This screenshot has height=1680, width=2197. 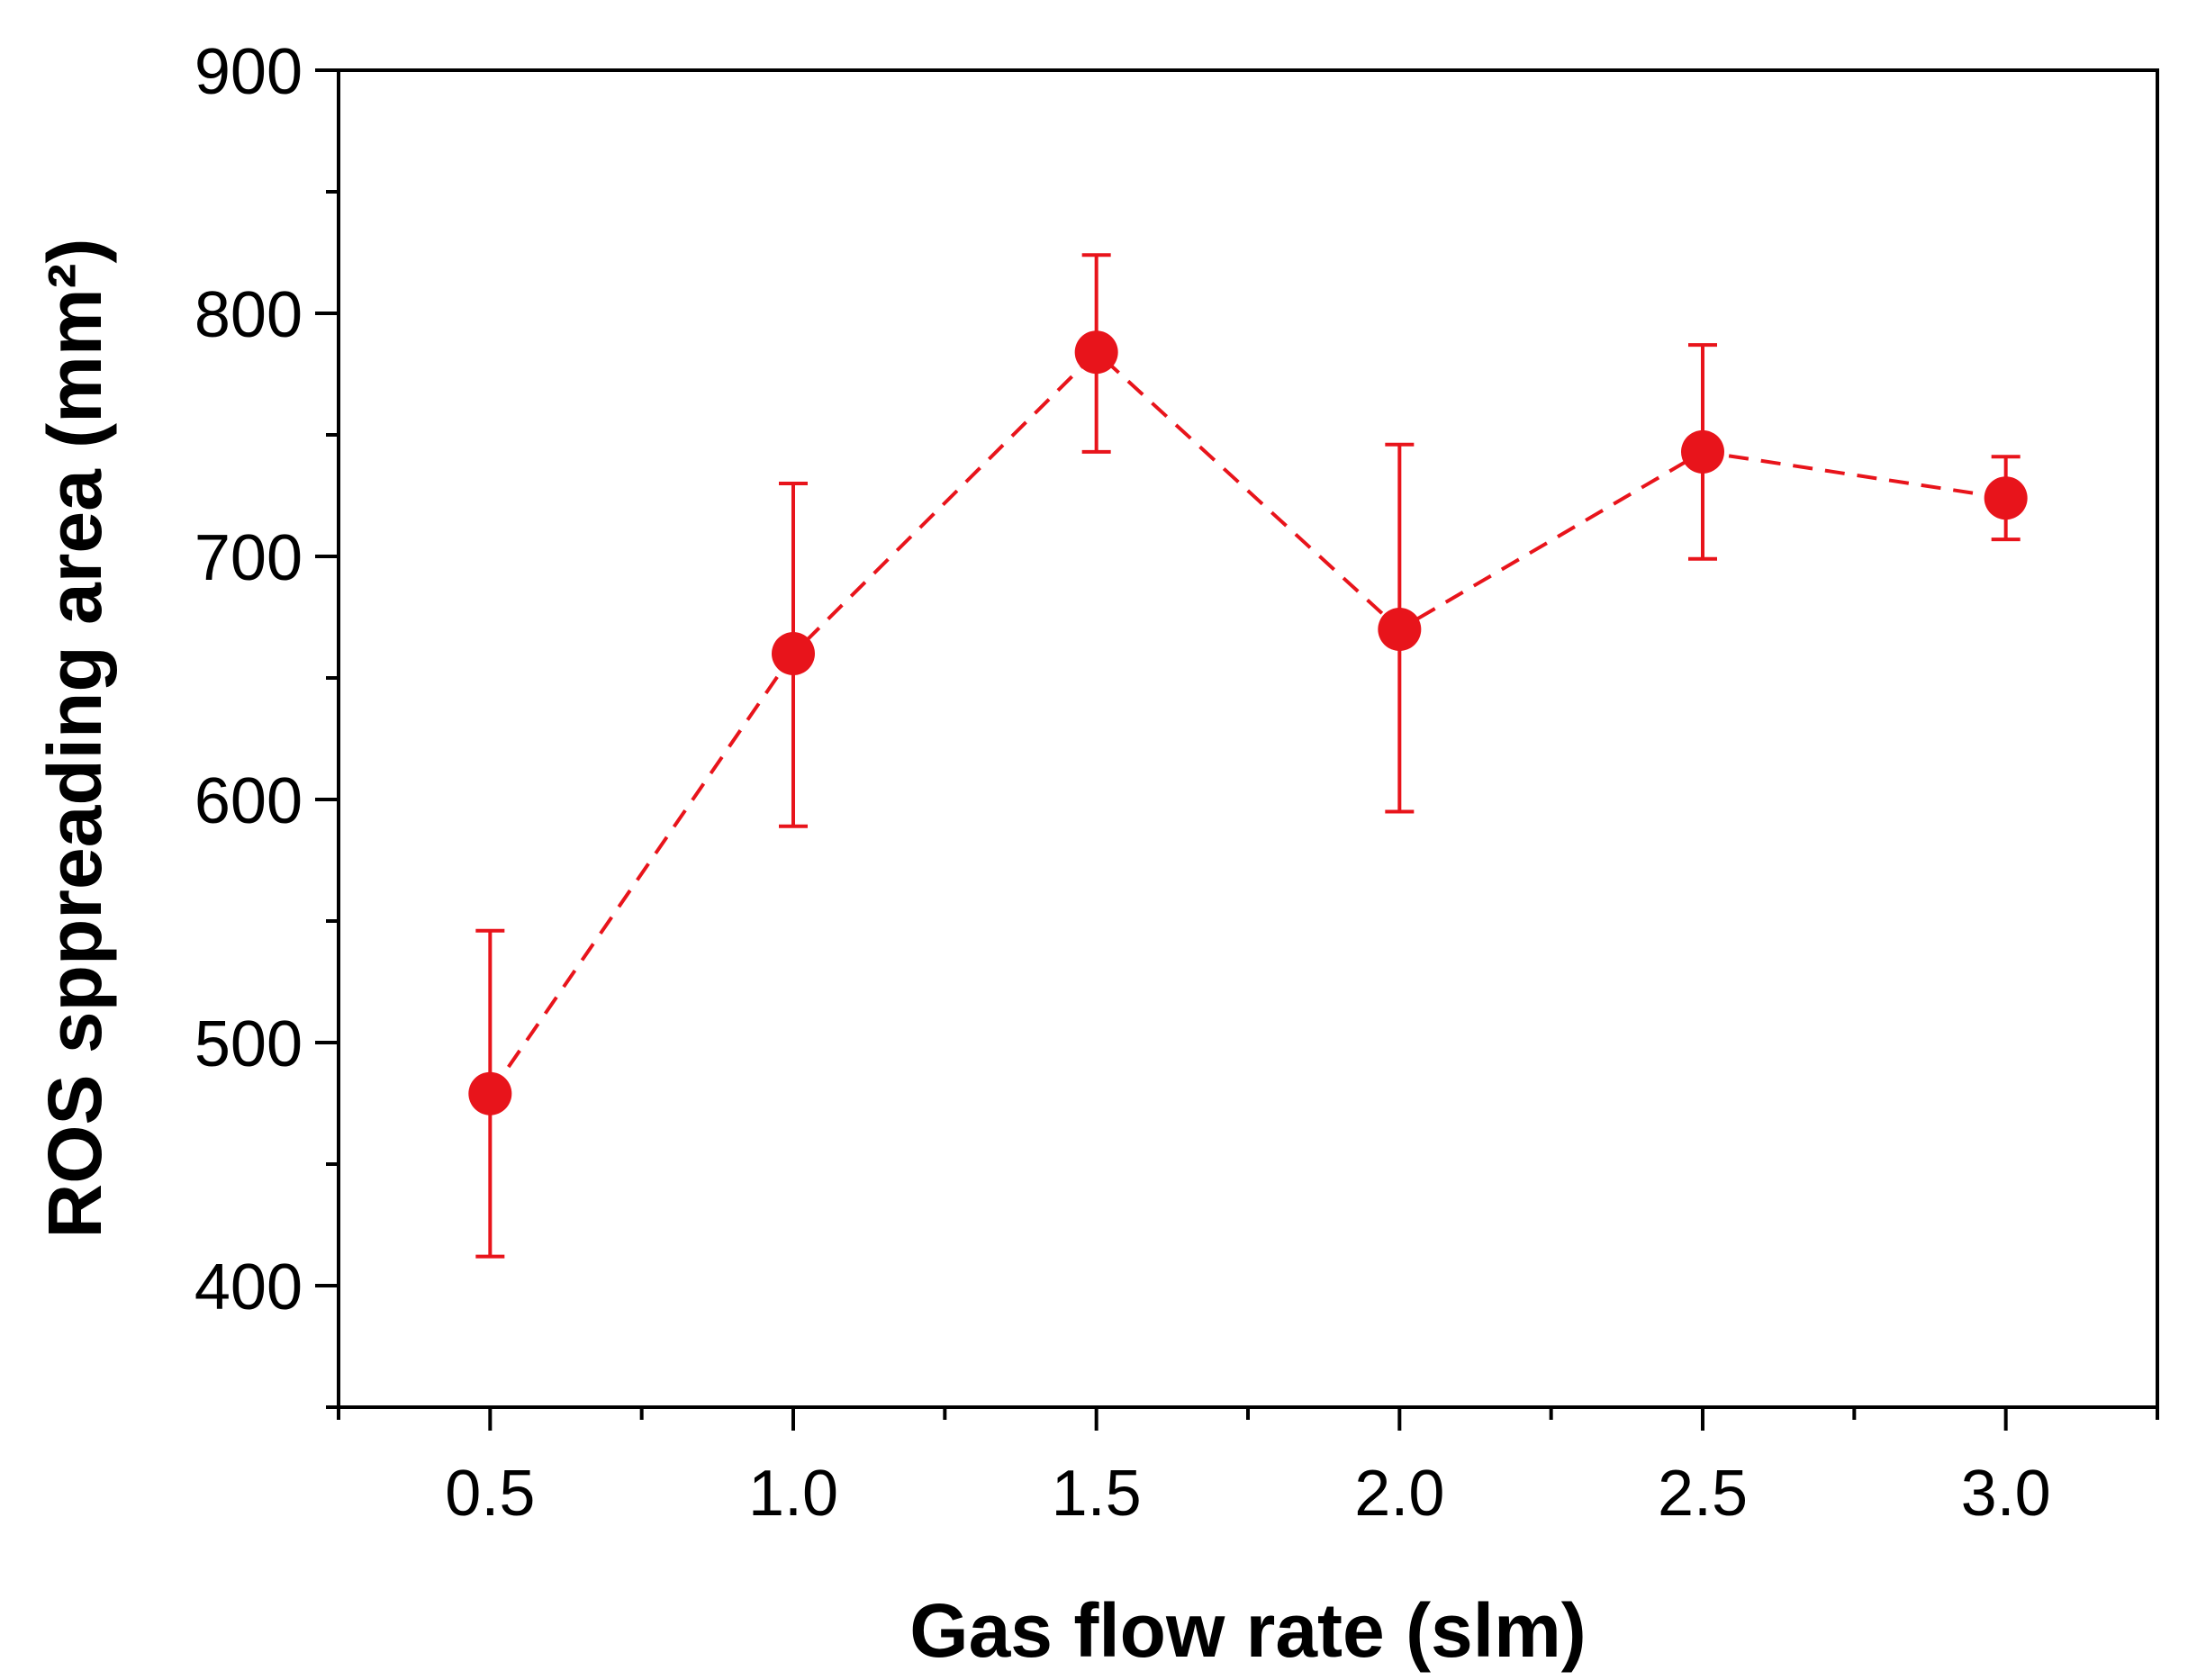 What do you see at coordinates (490, 1494) in the screenshot?
I see `x-tick-label: 0.5` at bounding box center [490, 1494].